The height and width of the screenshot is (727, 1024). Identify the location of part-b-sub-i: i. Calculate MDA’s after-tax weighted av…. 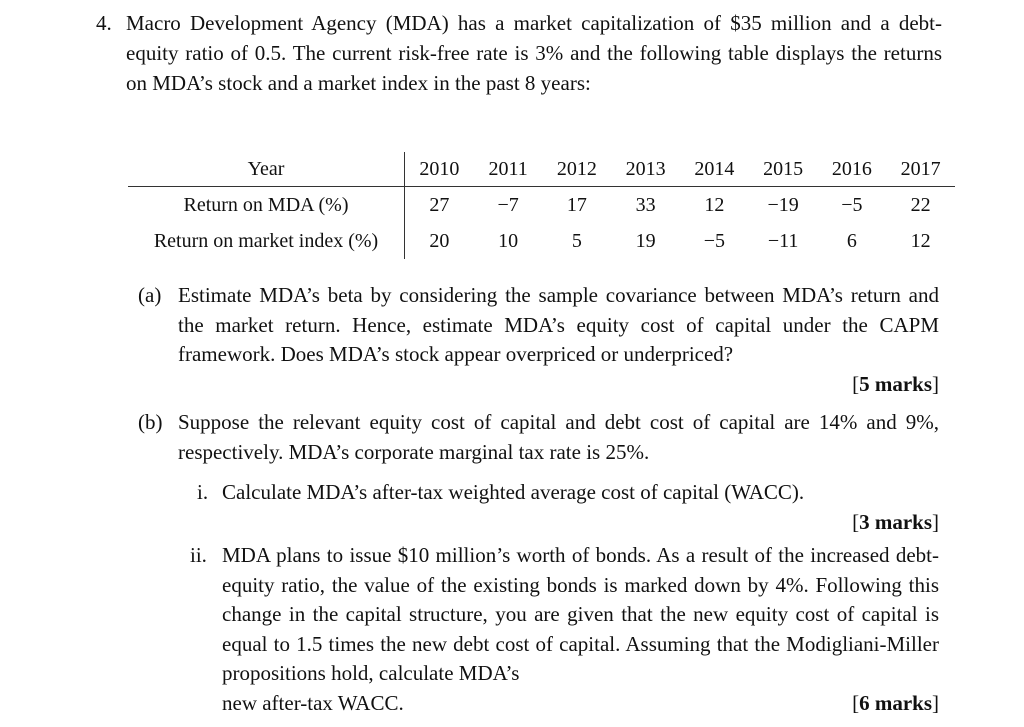
(564, 507).